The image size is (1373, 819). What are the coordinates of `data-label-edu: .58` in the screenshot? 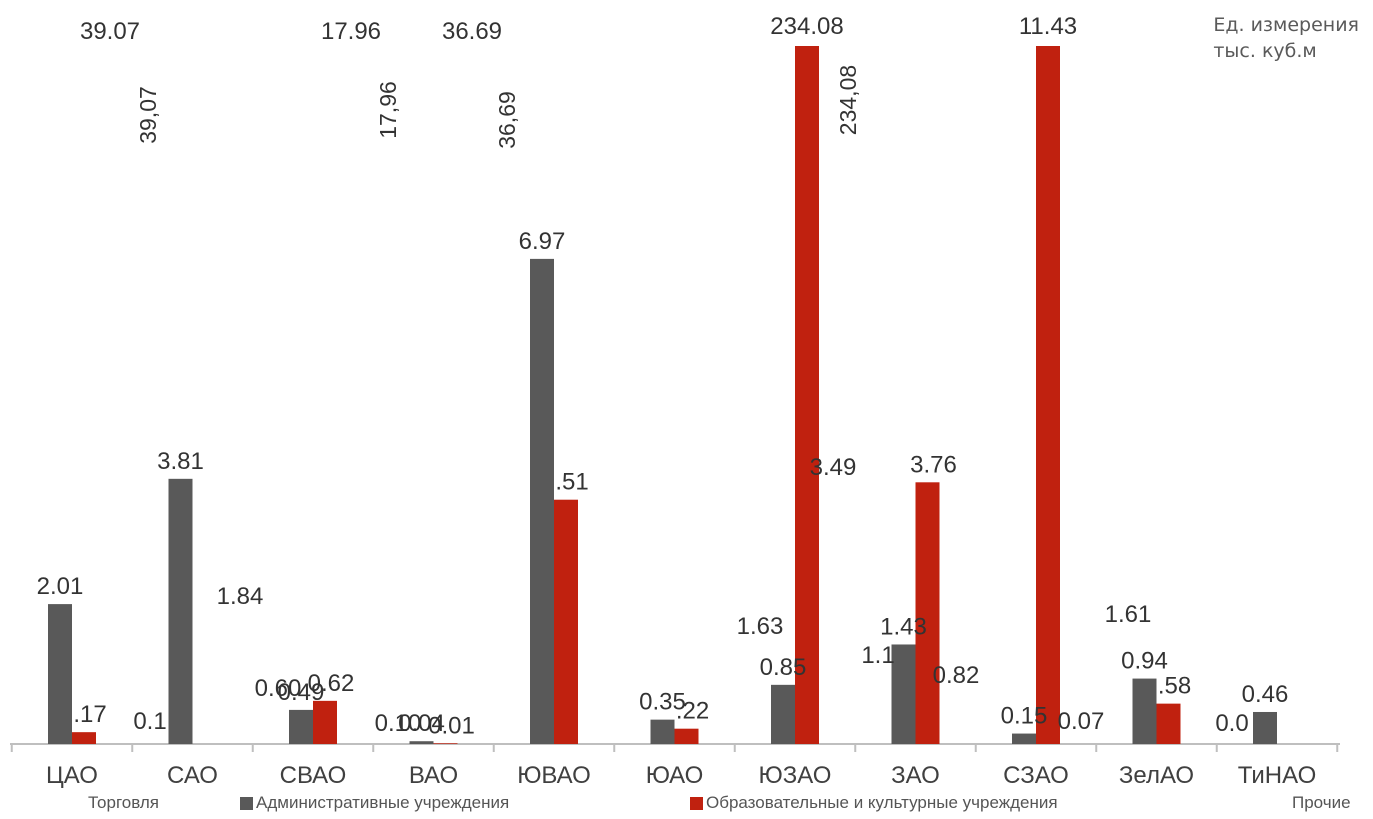 It's located at (1174, 686).